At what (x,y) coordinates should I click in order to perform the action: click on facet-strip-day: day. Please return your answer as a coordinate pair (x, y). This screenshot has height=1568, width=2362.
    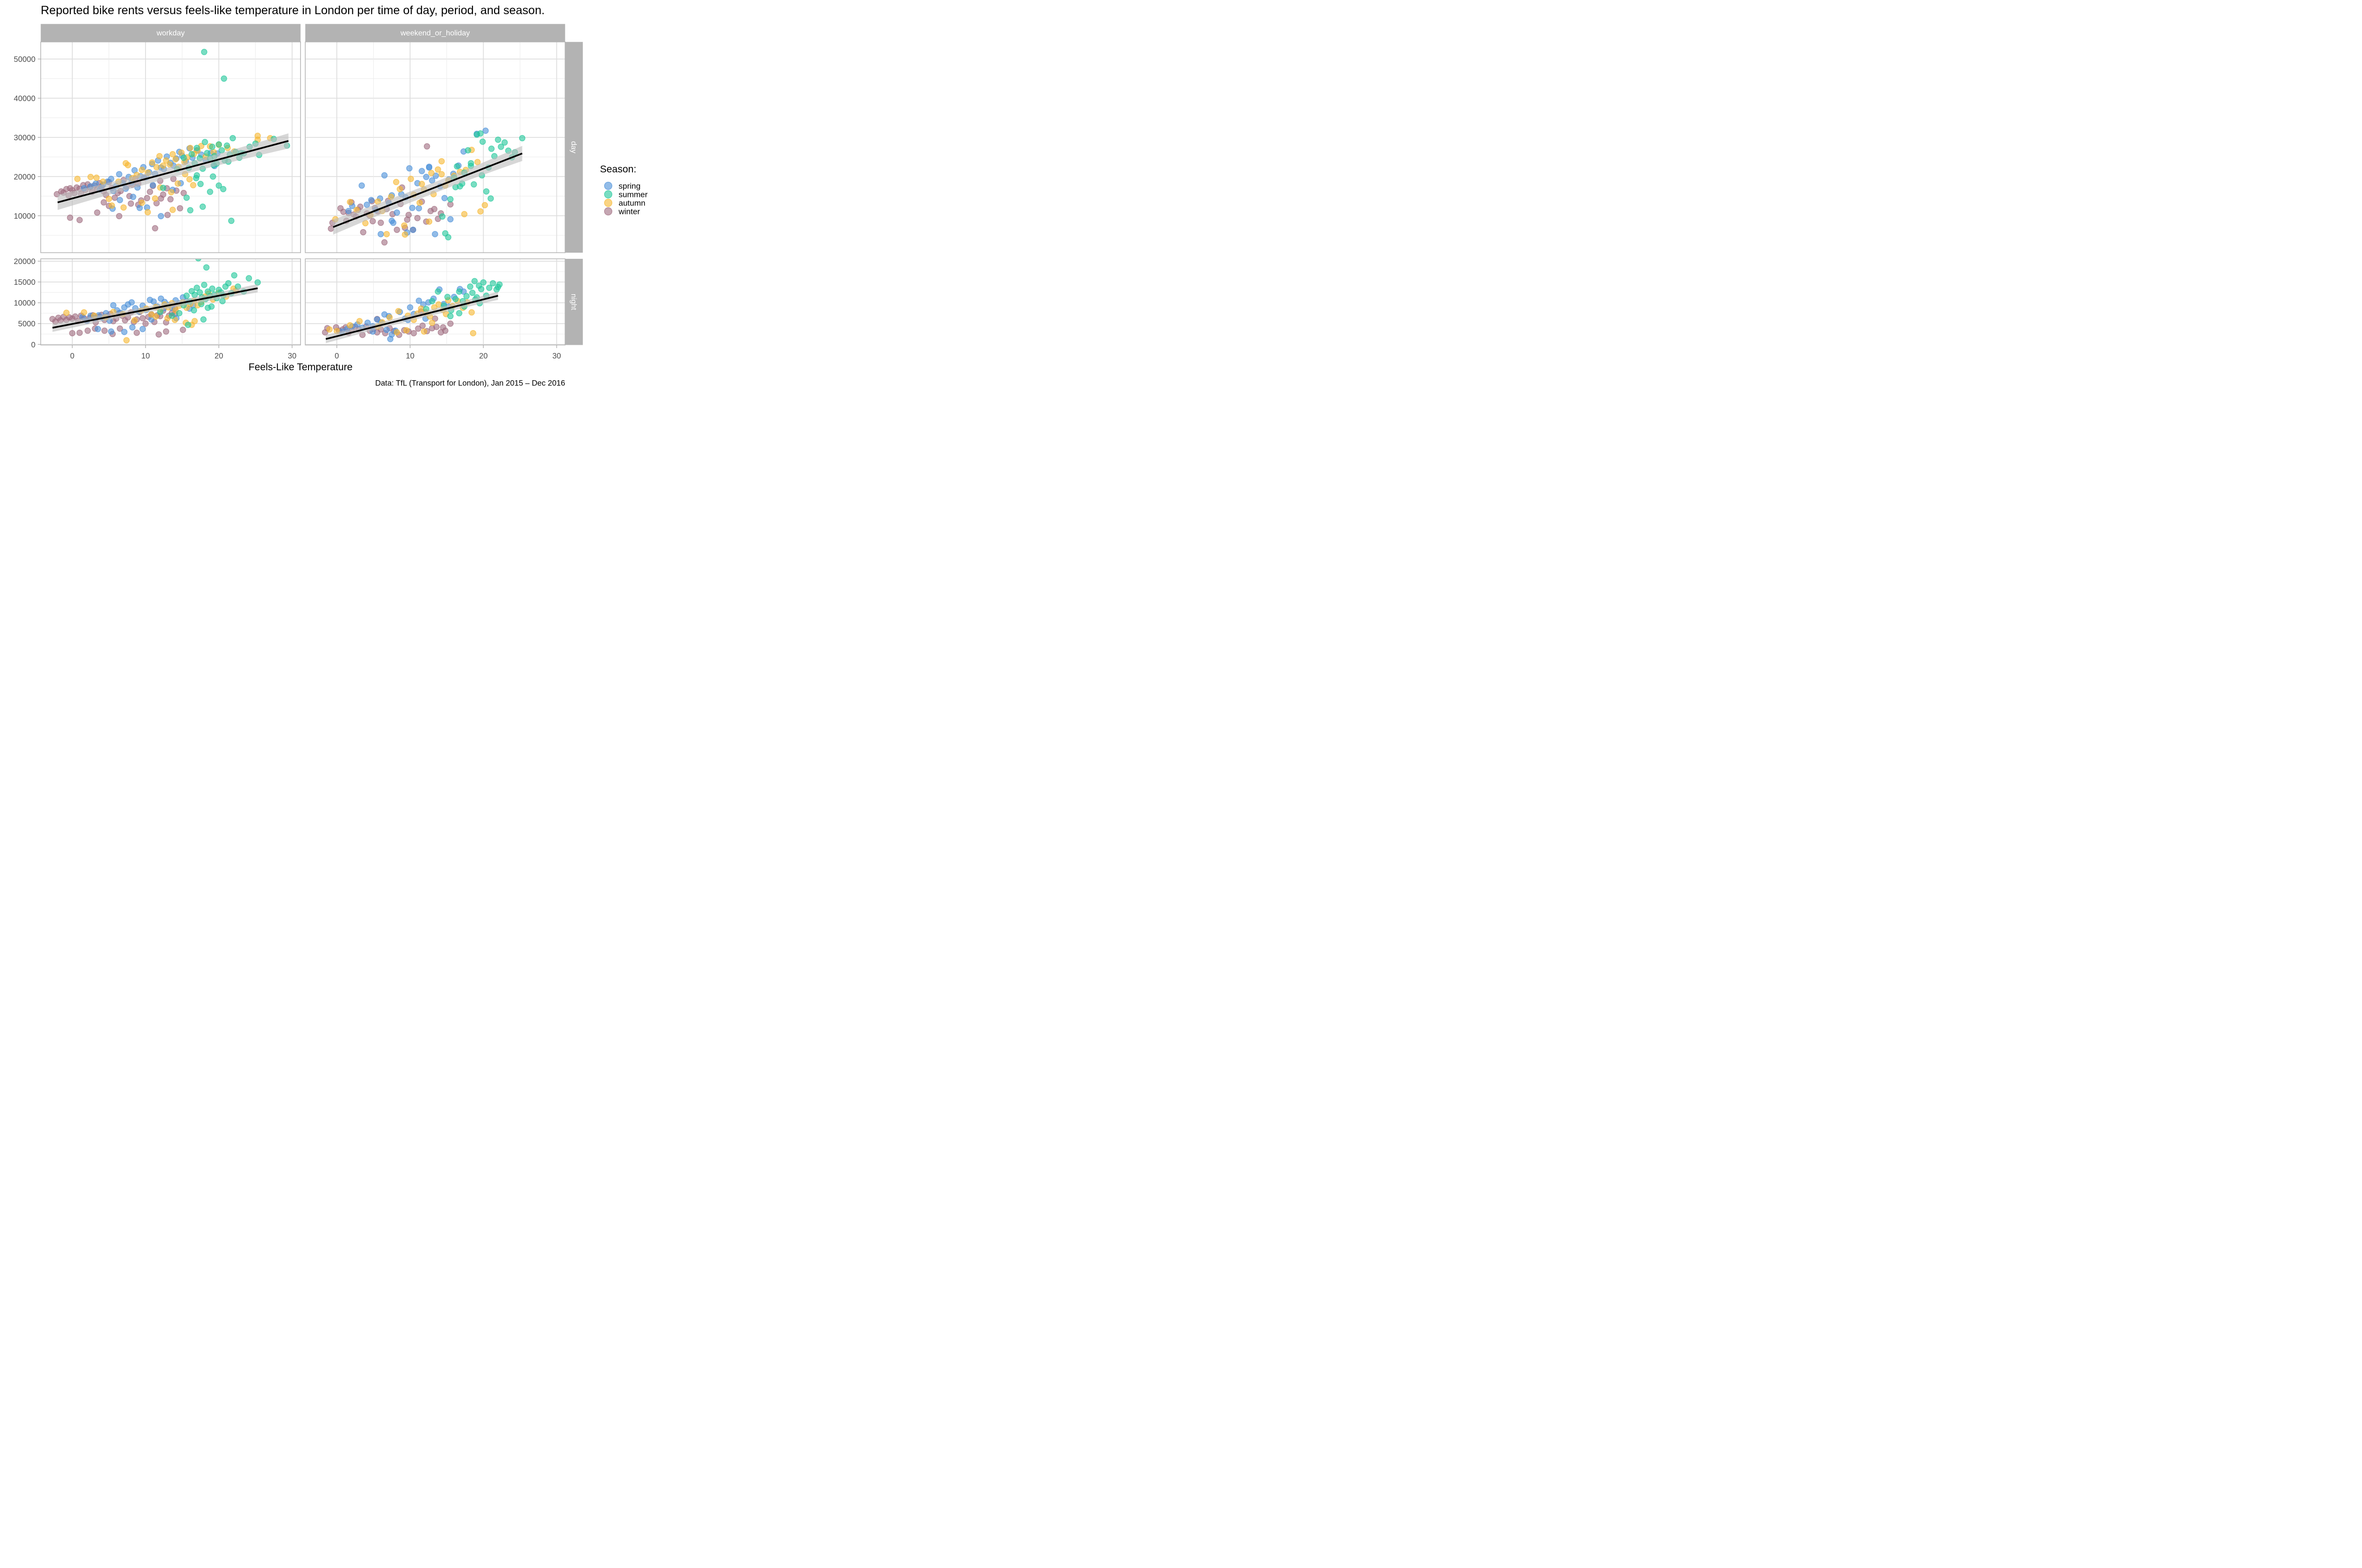
    Looking at the image, I should click on (574, 147).